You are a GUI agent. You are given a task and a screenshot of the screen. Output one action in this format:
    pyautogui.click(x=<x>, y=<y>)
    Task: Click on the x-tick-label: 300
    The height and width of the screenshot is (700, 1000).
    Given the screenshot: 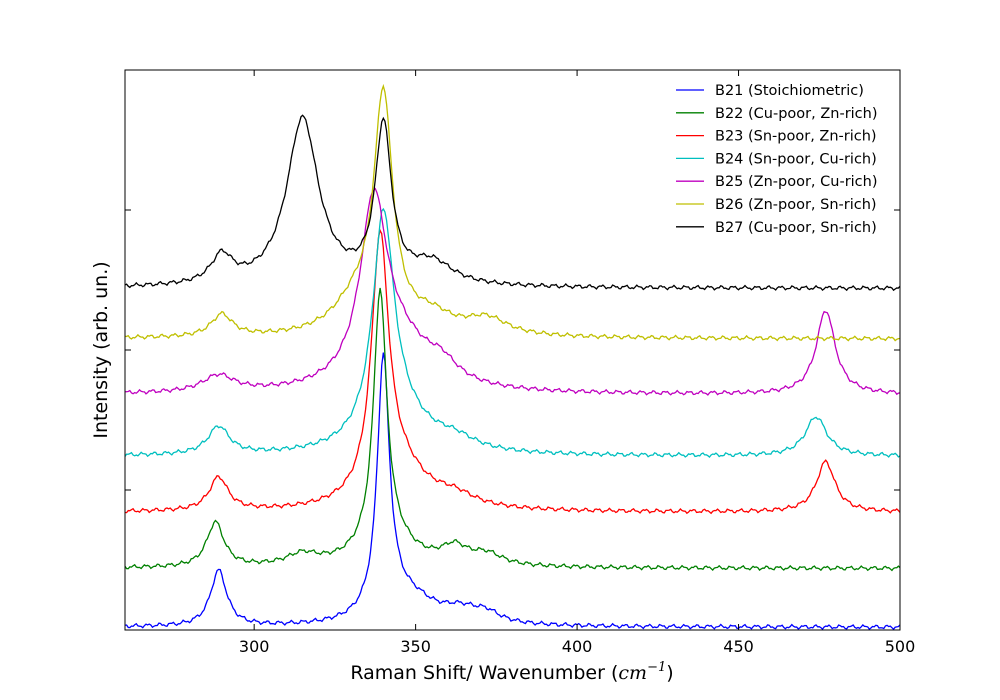 What is the action you would take?
    pyautogui.click(x=254, y=646)
    